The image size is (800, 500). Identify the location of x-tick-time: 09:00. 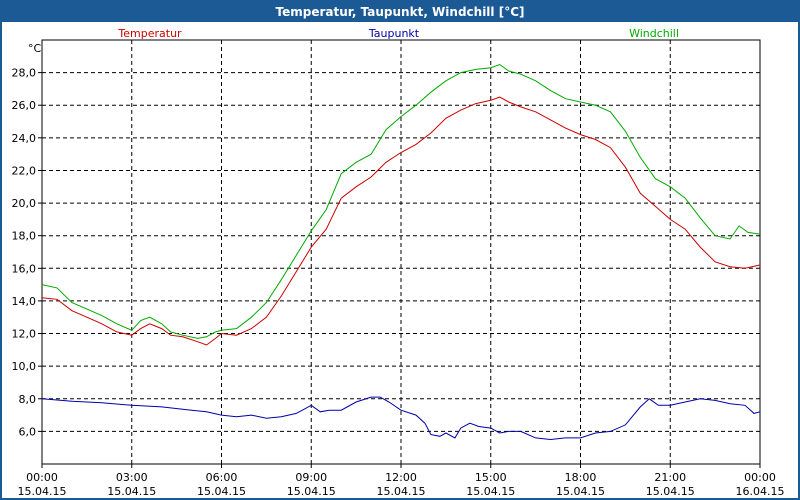
(311, 477).